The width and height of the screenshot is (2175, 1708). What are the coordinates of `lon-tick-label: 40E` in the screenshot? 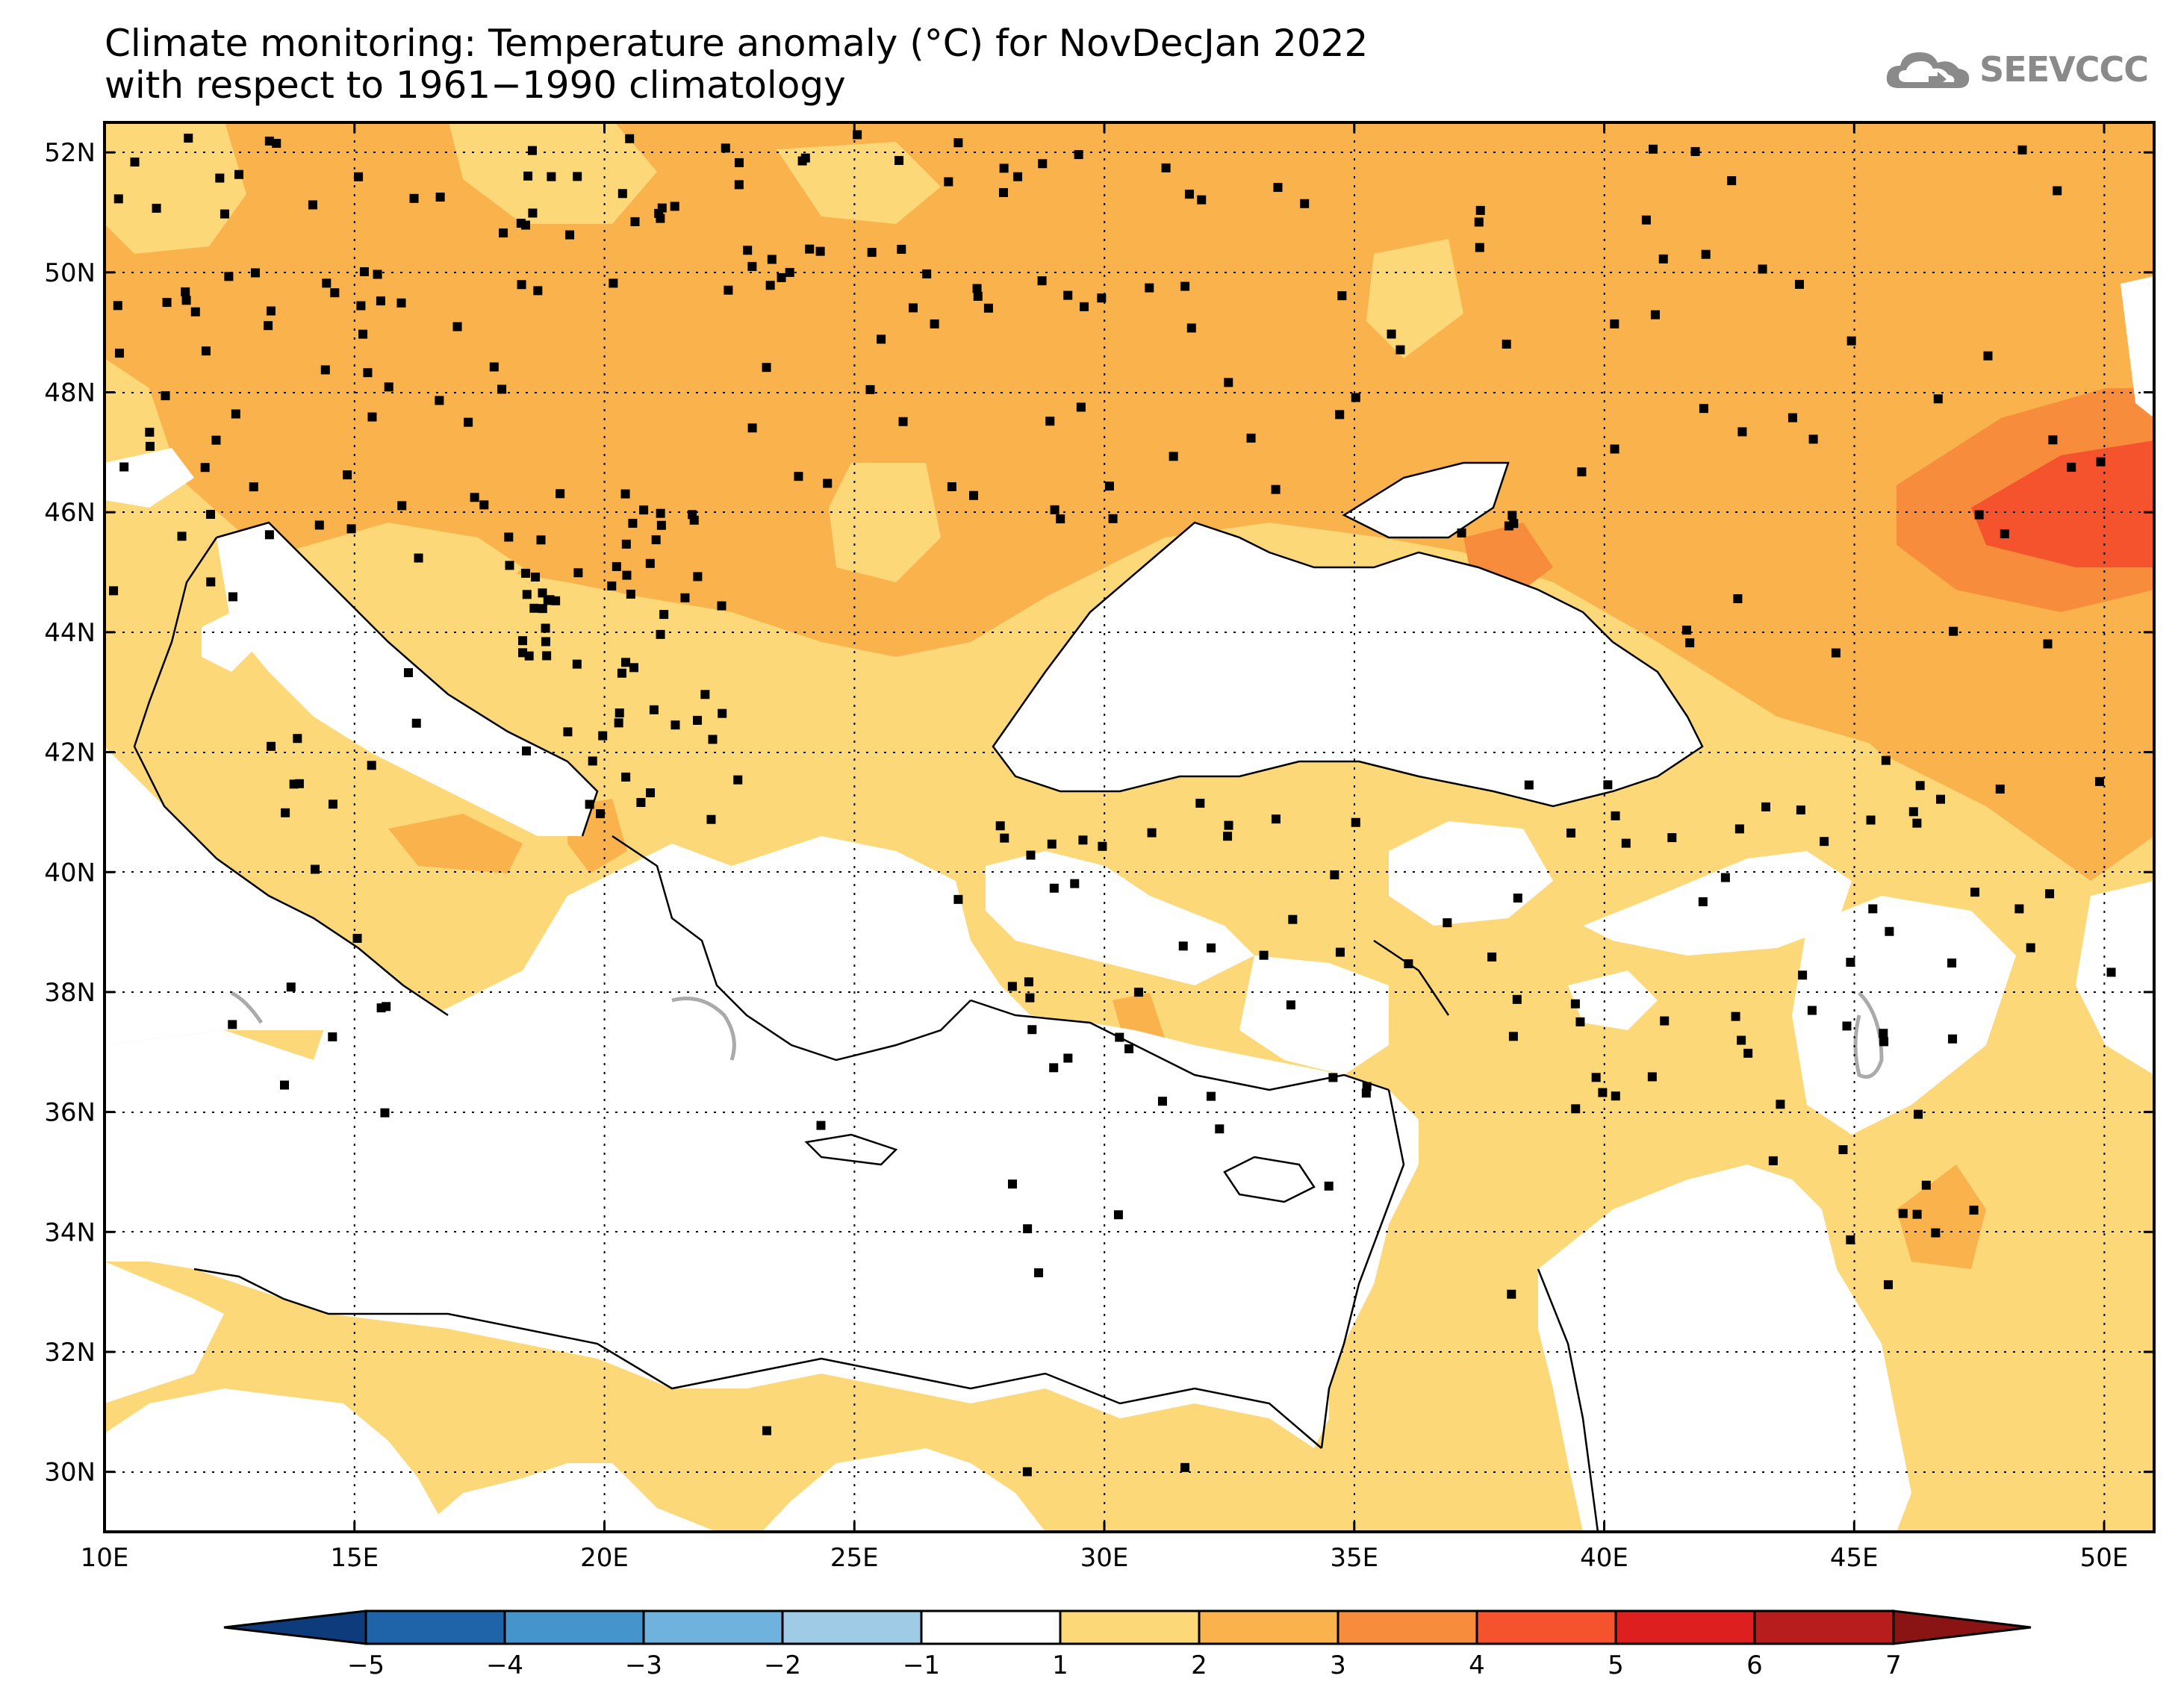 It's located at (1604, 1558).